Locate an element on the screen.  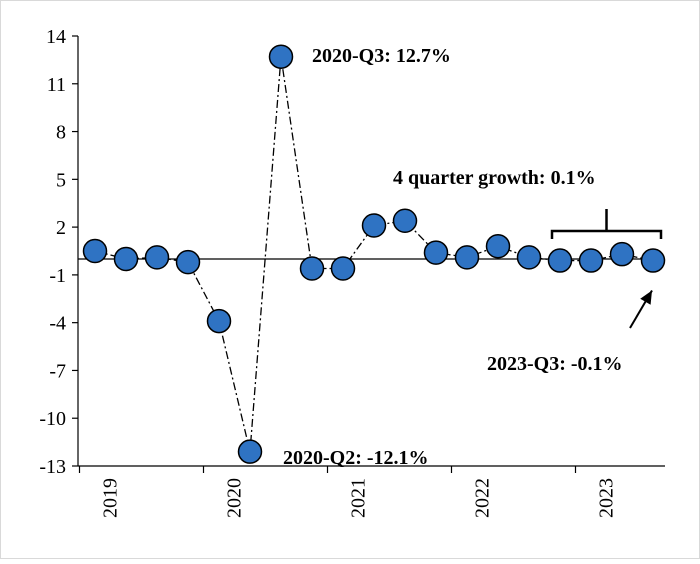
data-point-2022-Q3 is located at coordinates (529, 257).